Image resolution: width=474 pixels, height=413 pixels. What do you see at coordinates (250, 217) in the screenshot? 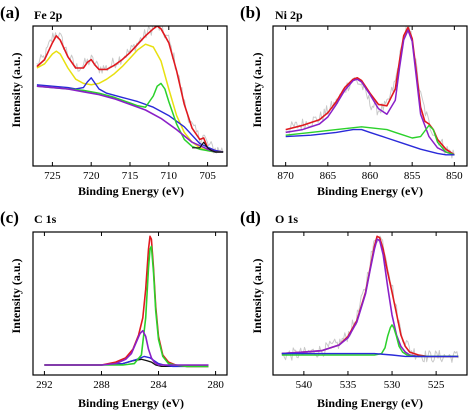
I see `panel-d-letter: (d)` at bounding box center [250, 217].